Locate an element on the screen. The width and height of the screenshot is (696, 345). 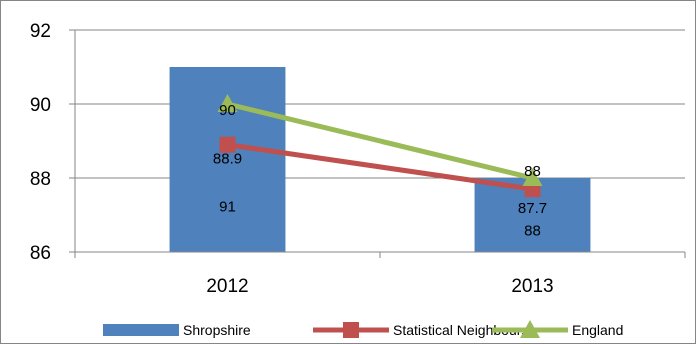
bar-data-label: 91 is located at coordinates (227, 206).